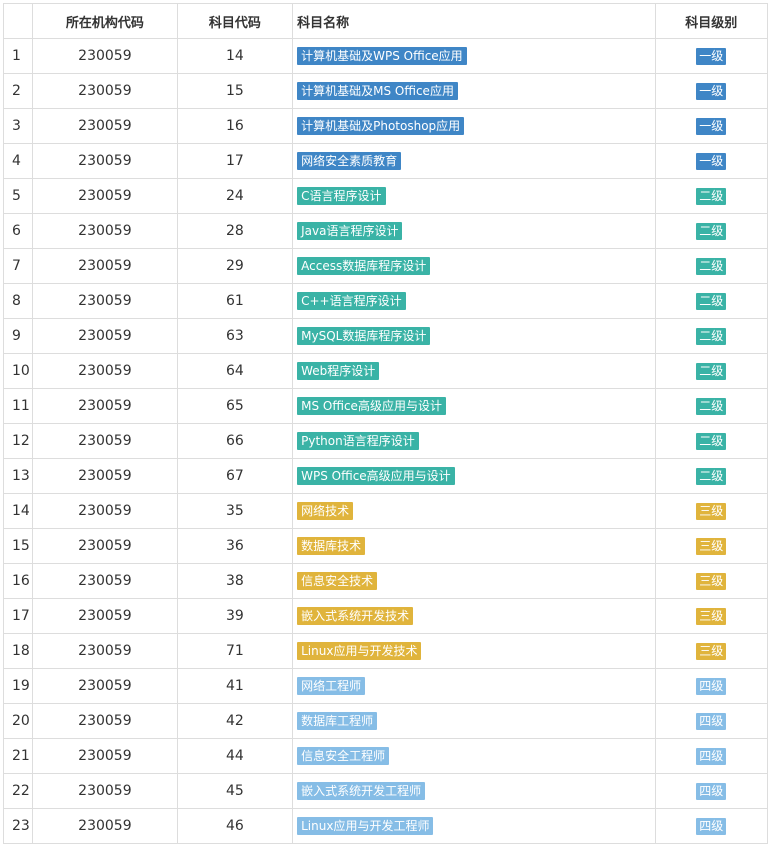 Image resolution: width=770 pixels, height=850 pixels. I want to click on subject-name-label: Web程序设计, so click(338, 371).